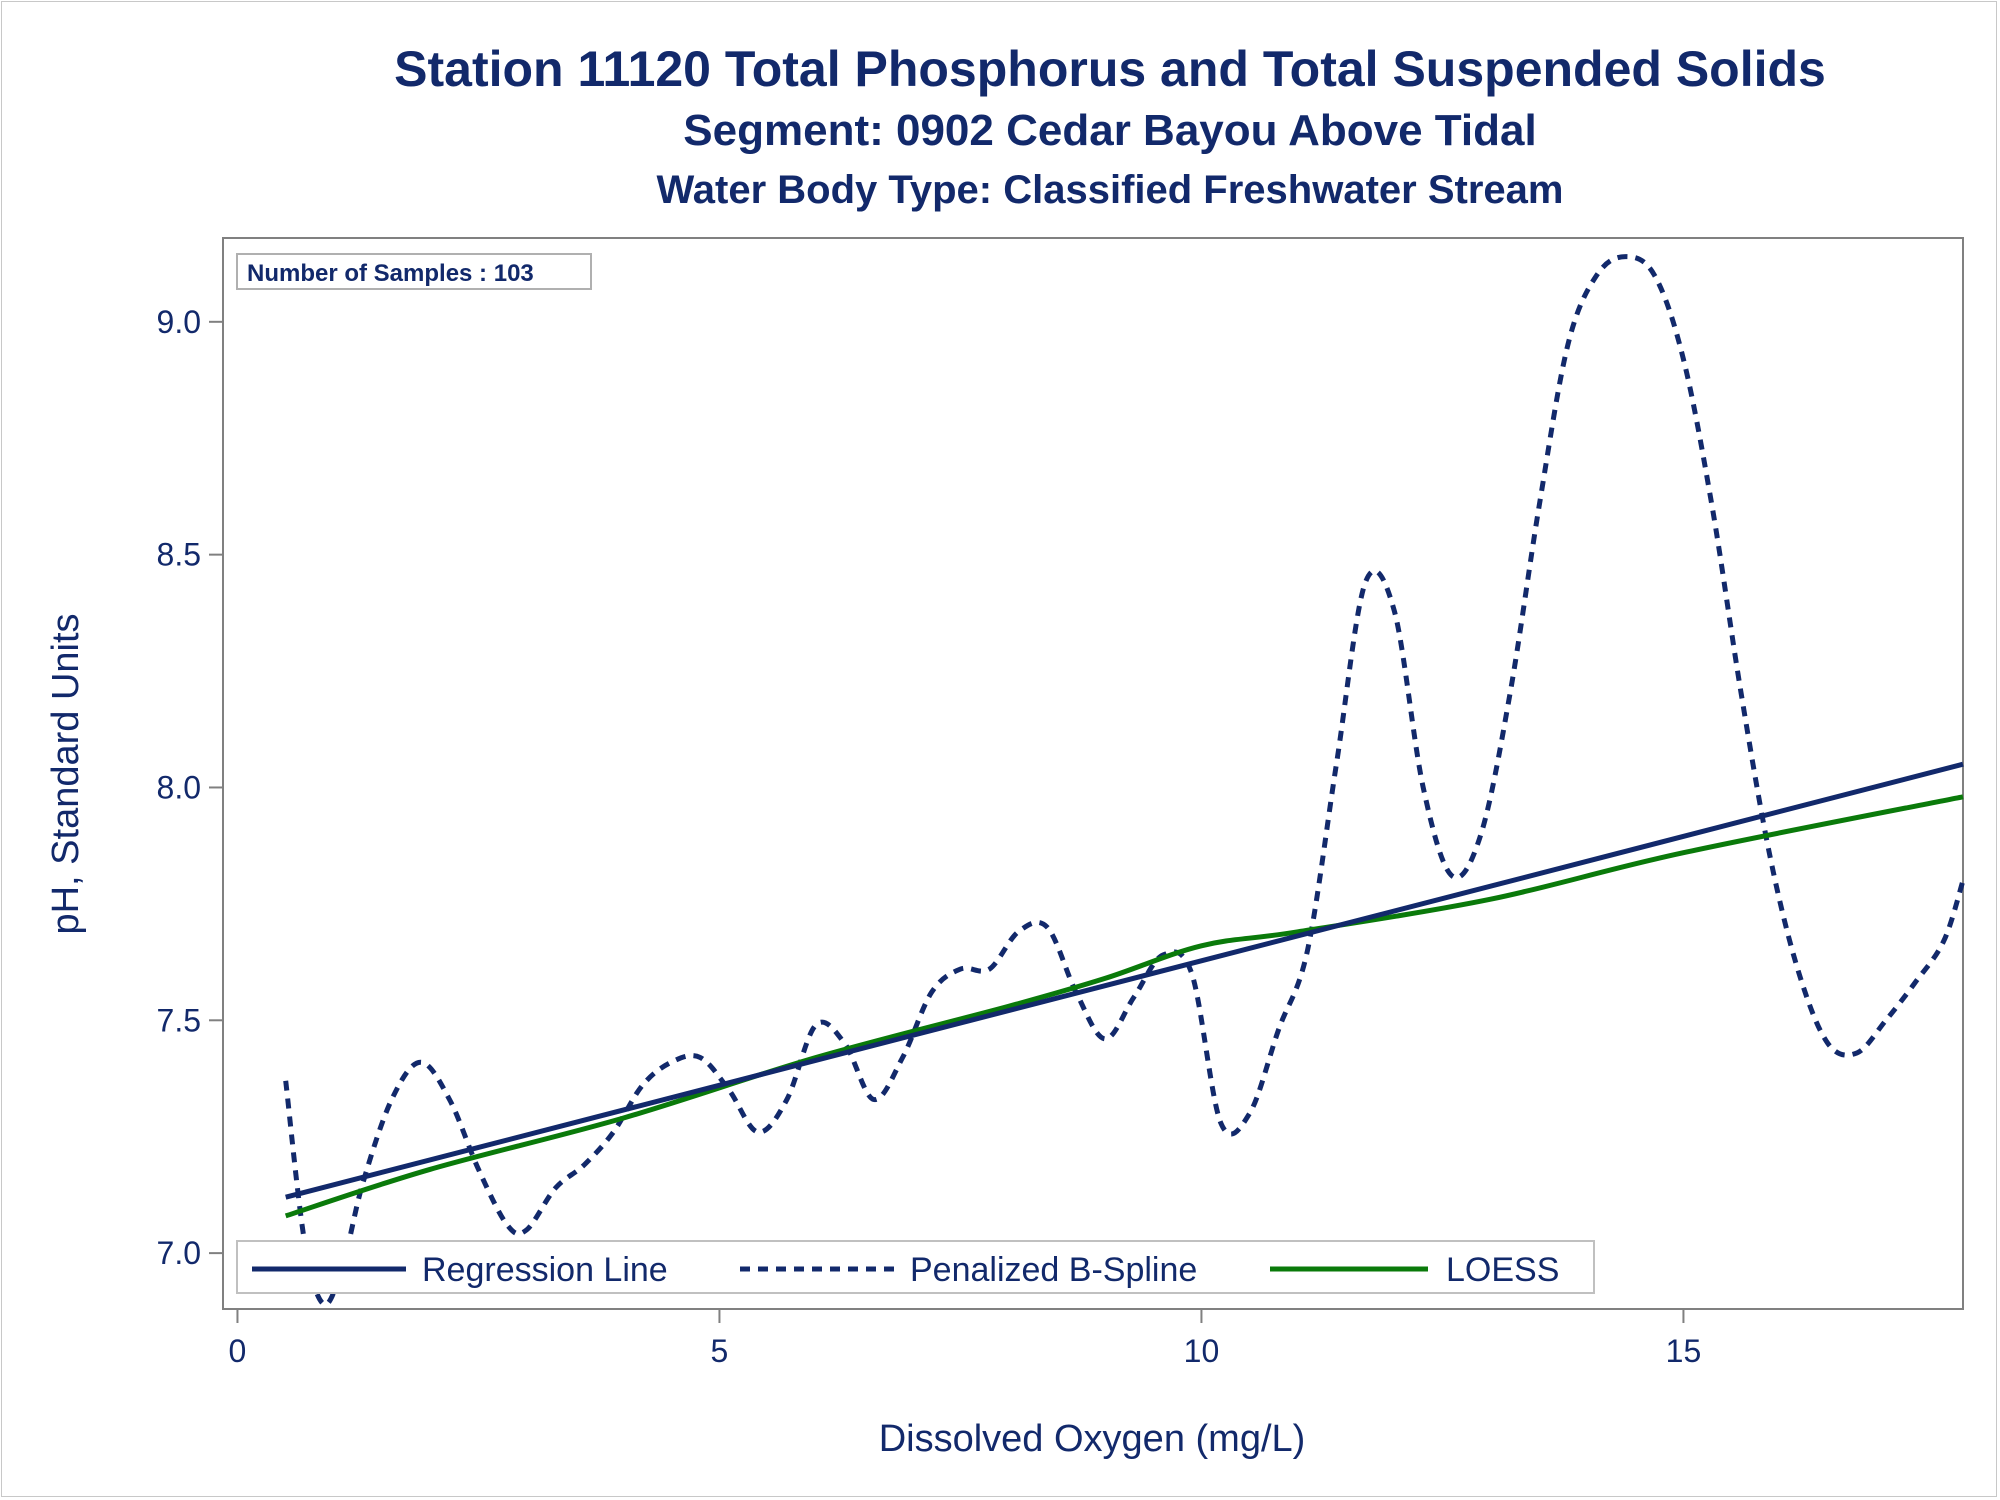 Image resolution: width=2000 pixels, height=1500 pixels. I want to click on sample-count-label: Number of Samples : 103, so click(390, 273).